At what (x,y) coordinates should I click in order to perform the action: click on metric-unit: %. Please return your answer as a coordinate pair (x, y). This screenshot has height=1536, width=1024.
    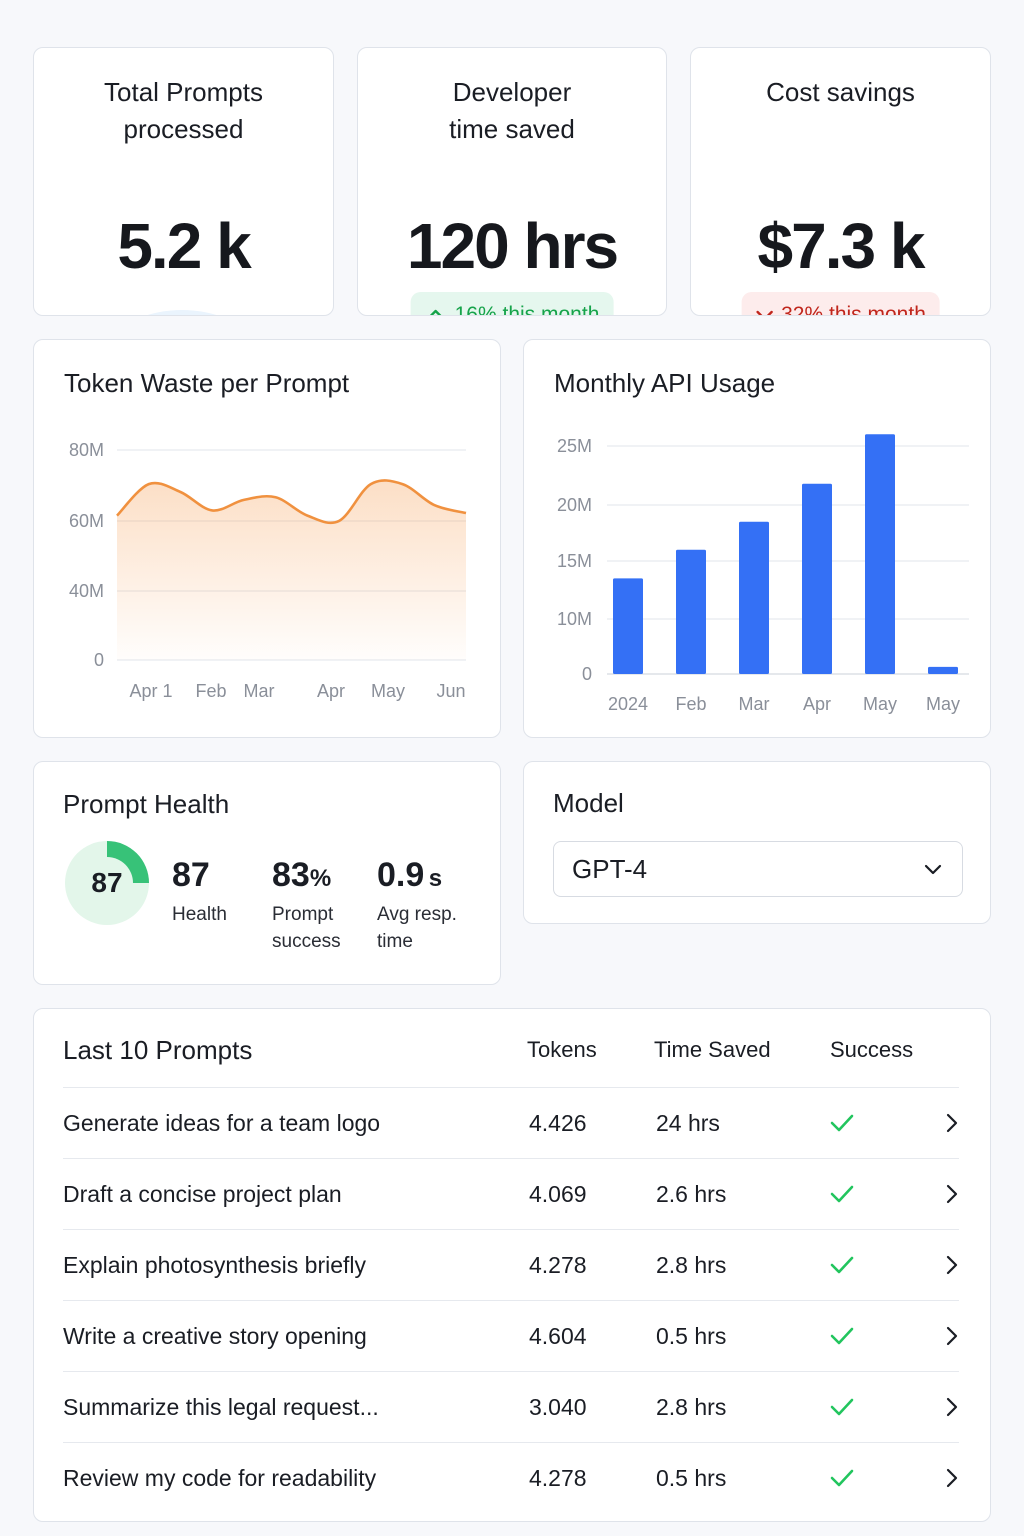
    Looking at the image, I should click on (320, 878).